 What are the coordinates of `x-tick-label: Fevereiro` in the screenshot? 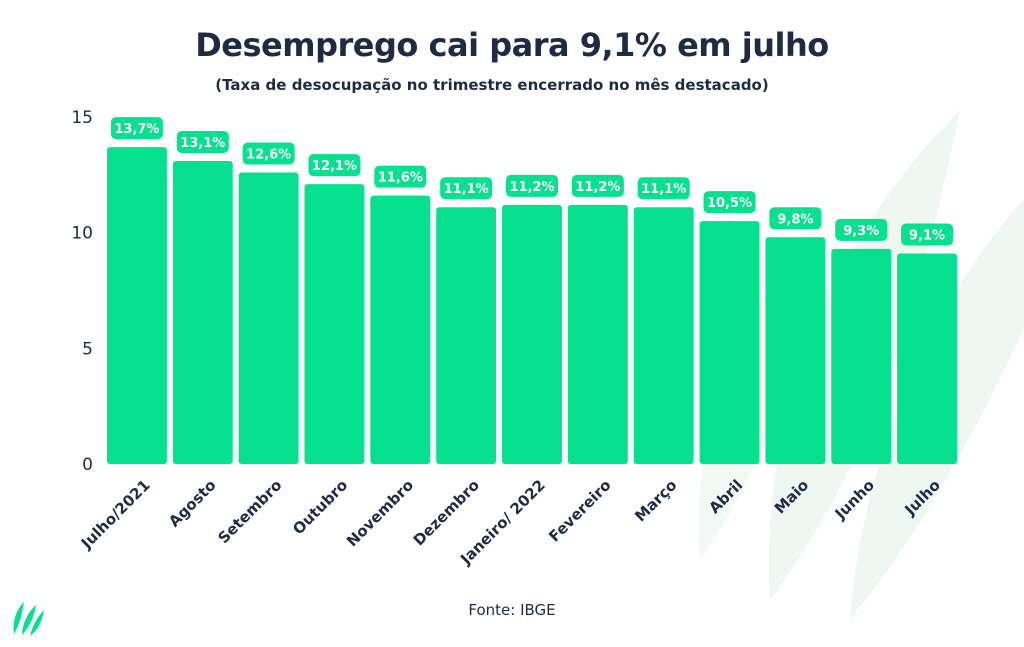 It's located at (579, 510).